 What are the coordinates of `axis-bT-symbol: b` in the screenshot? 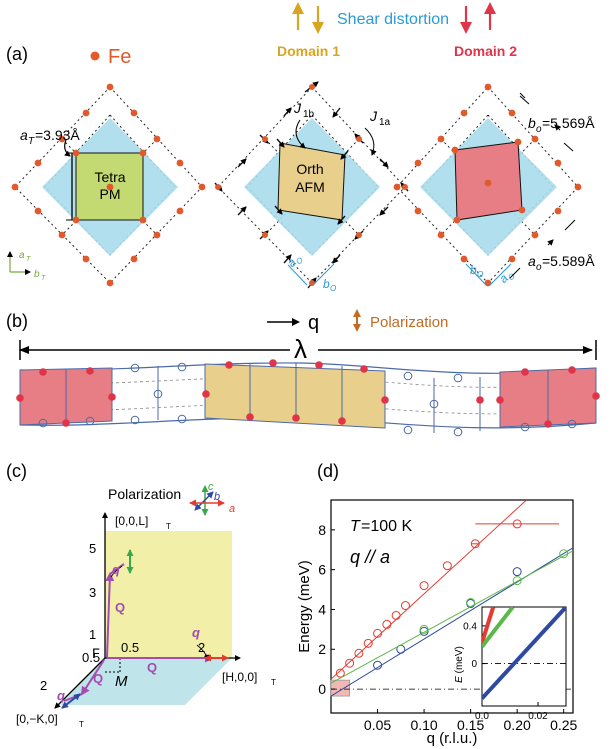 It's located at (37, 274).